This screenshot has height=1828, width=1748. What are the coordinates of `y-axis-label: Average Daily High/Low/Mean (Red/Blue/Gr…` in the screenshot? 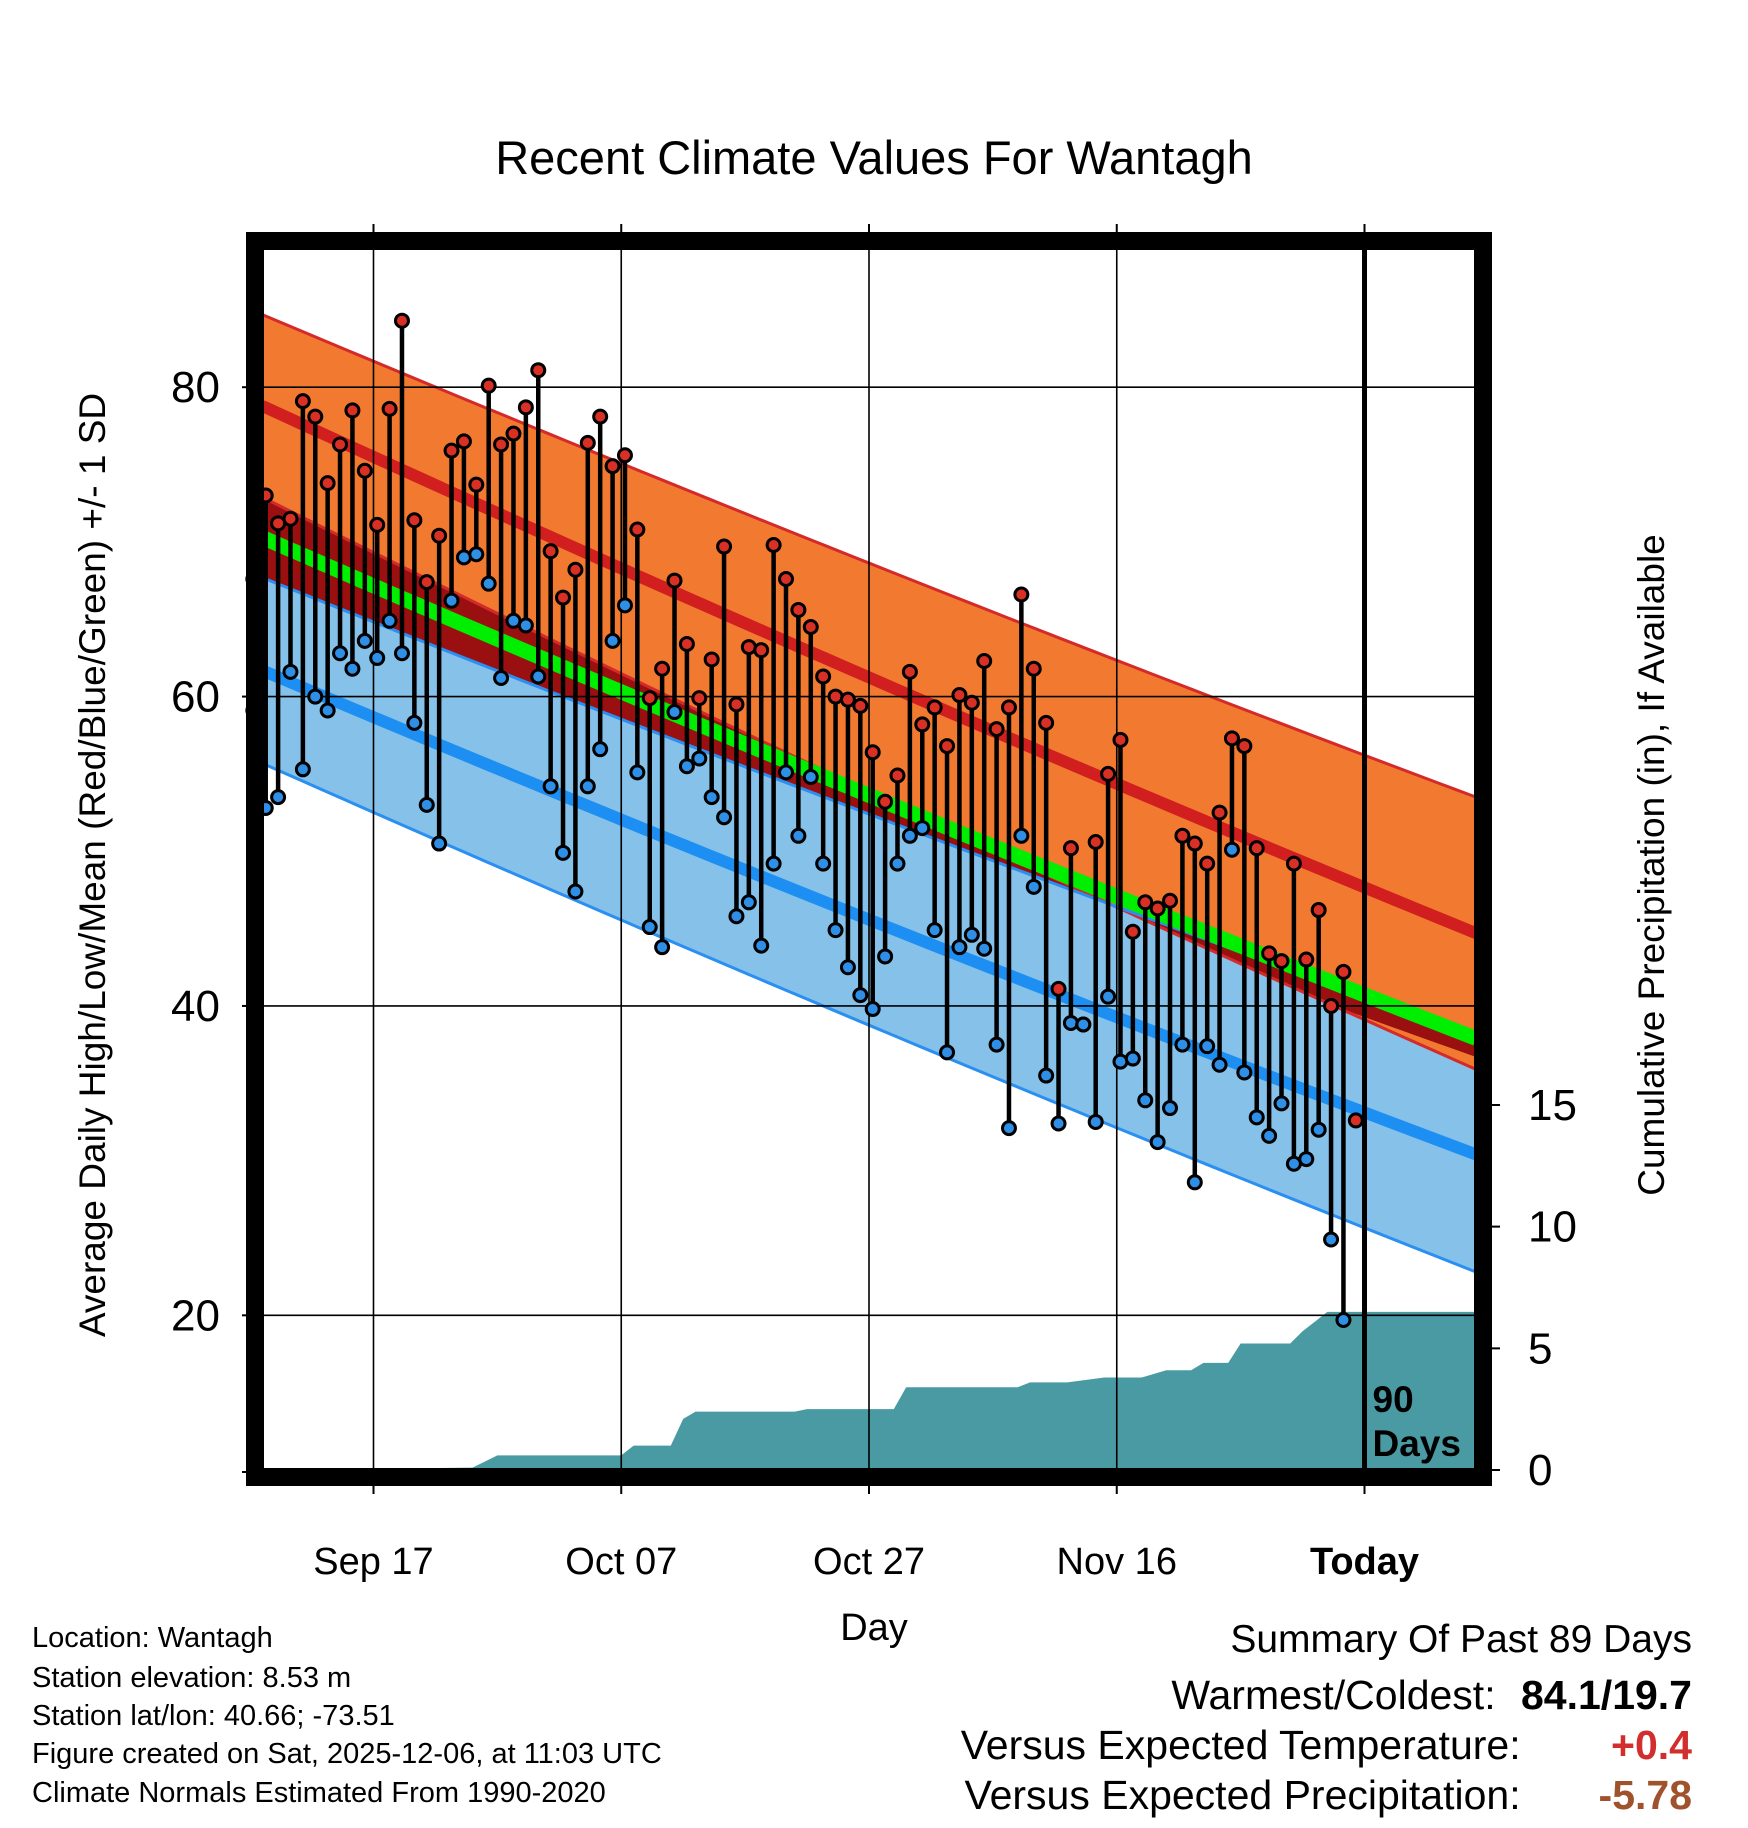 It's located at (92, 865).